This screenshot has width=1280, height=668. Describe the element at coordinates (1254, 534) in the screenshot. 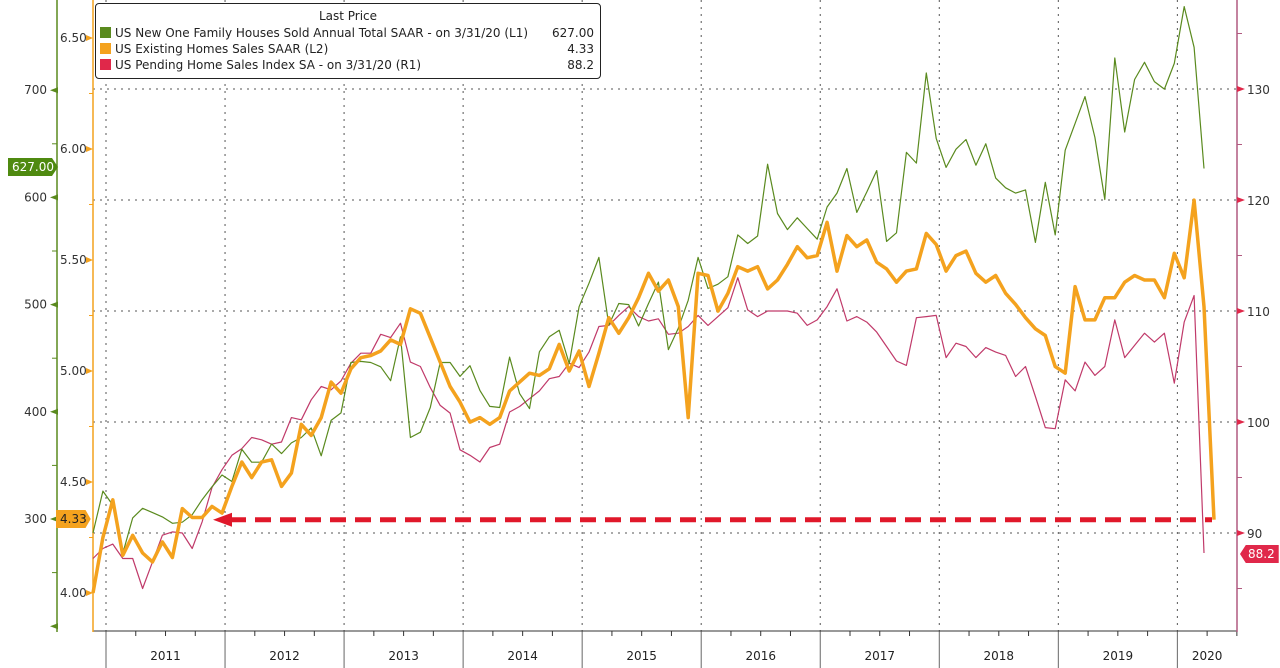

I see `r1-tick-label: 90` at that location.